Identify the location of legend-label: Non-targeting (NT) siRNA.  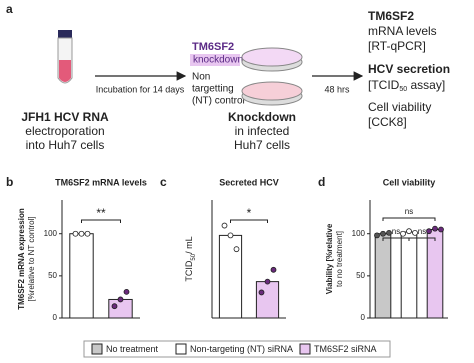
(241, 349).